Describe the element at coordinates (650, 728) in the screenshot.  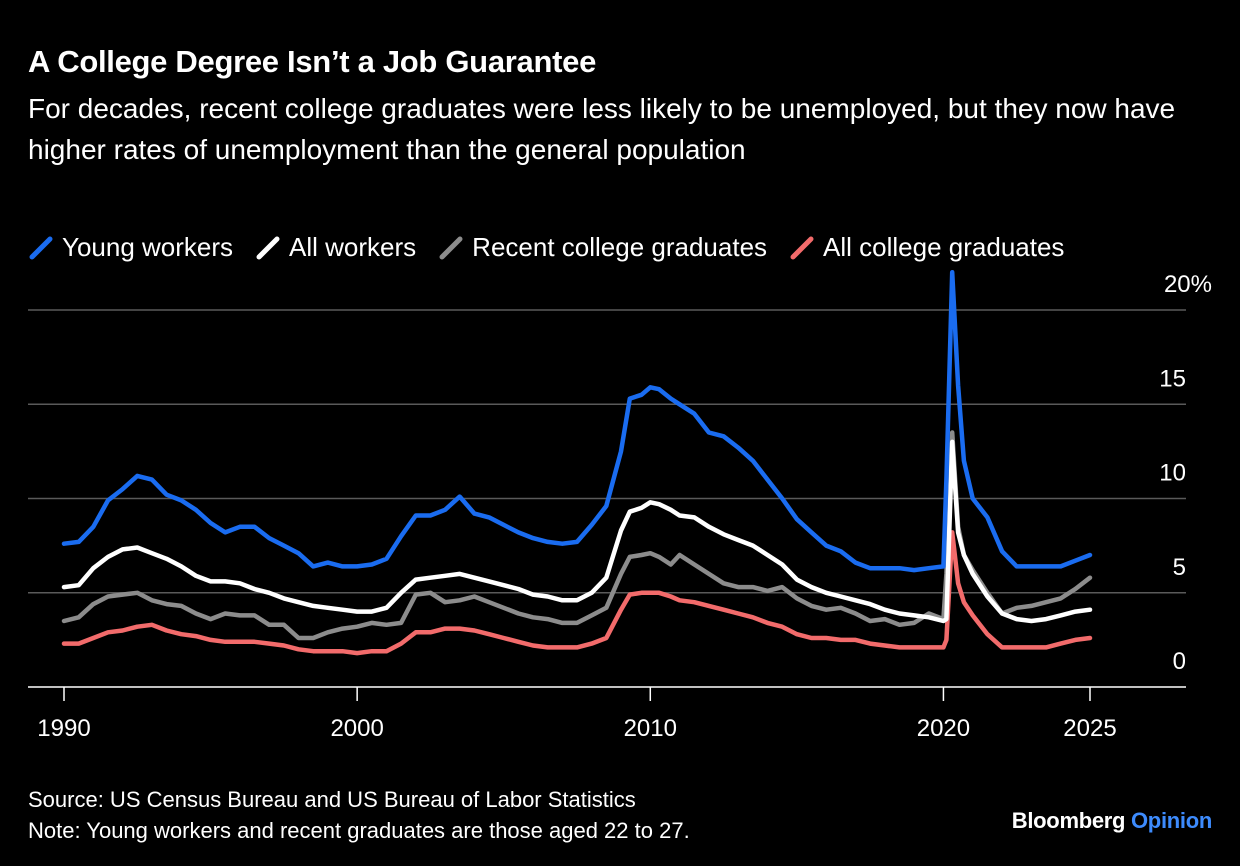
I see `x-tick-label-2010: 2010` at that location.